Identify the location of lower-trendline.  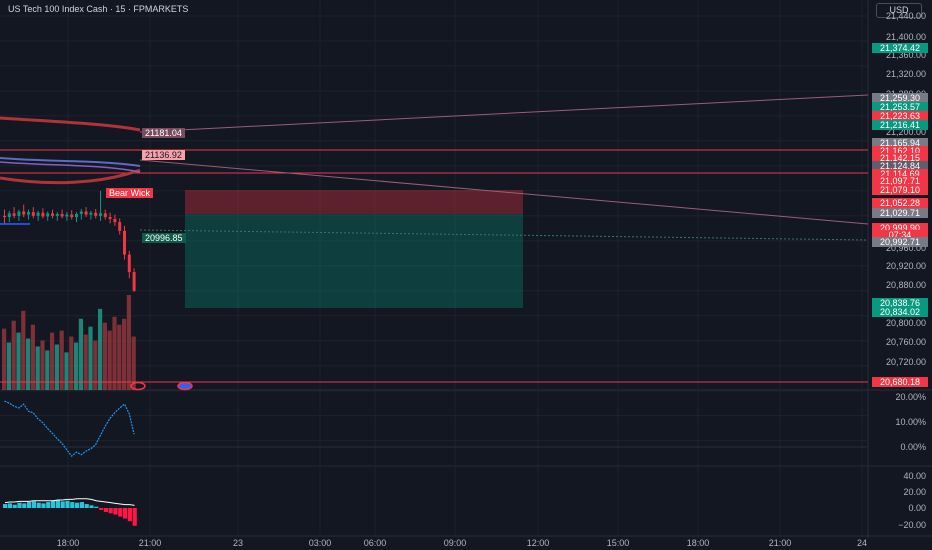
(504, 192).